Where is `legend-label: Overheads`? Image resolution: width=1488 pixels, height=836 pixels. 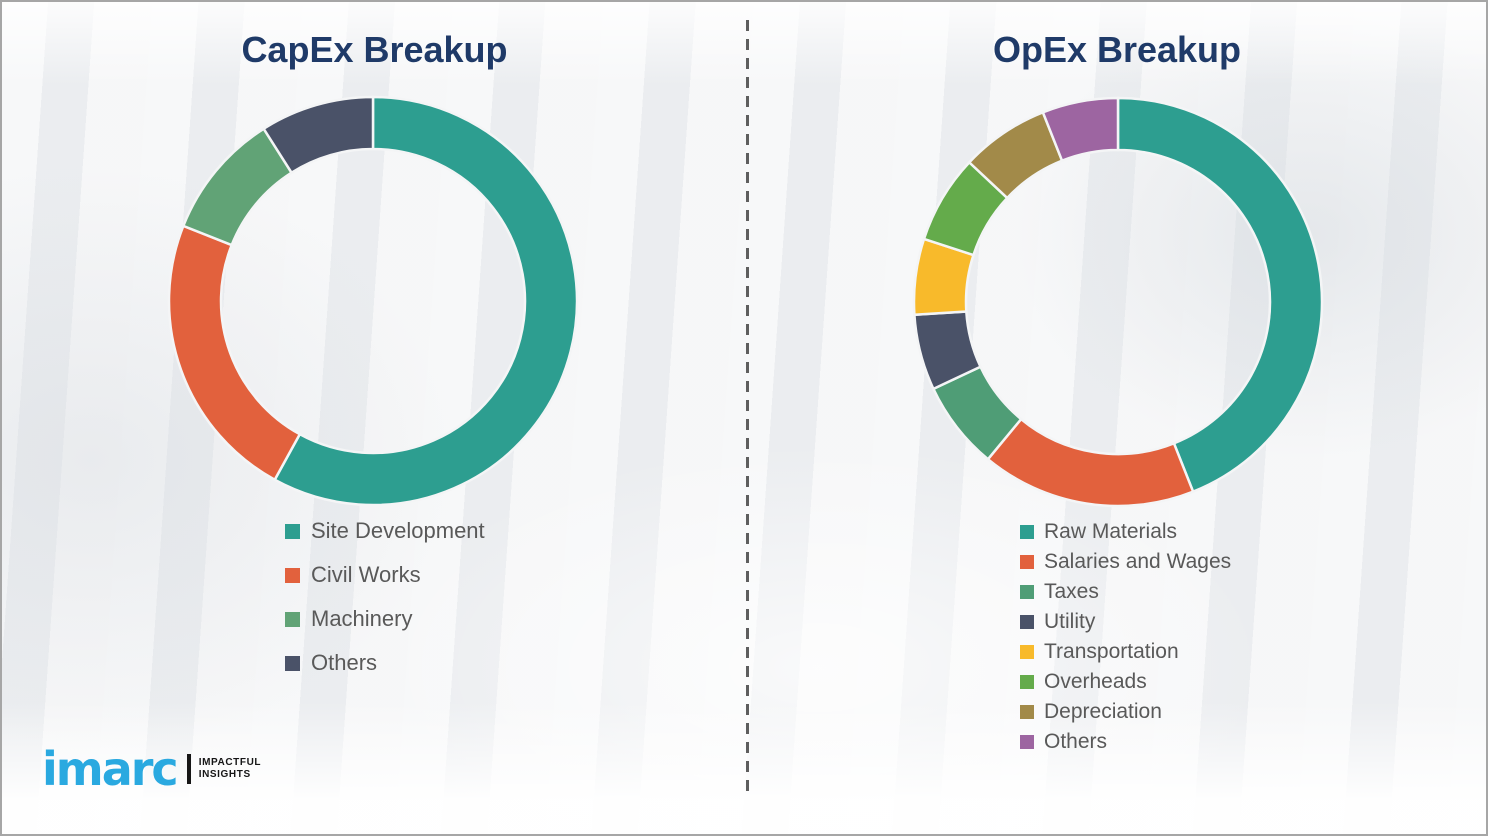
legend-label: Overheads is located at coordinates (1095, 681).